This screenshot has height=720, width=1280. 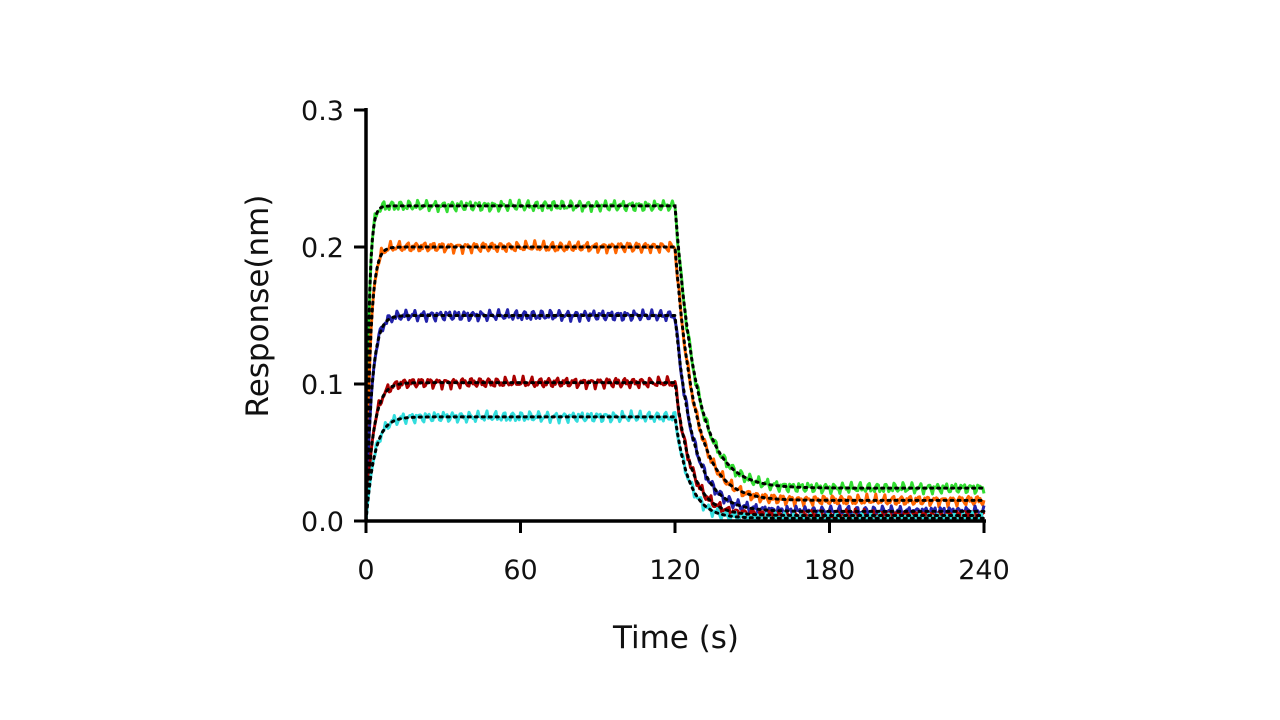 I want to click on x-tick-label: 120, so click(x=675, y=570).